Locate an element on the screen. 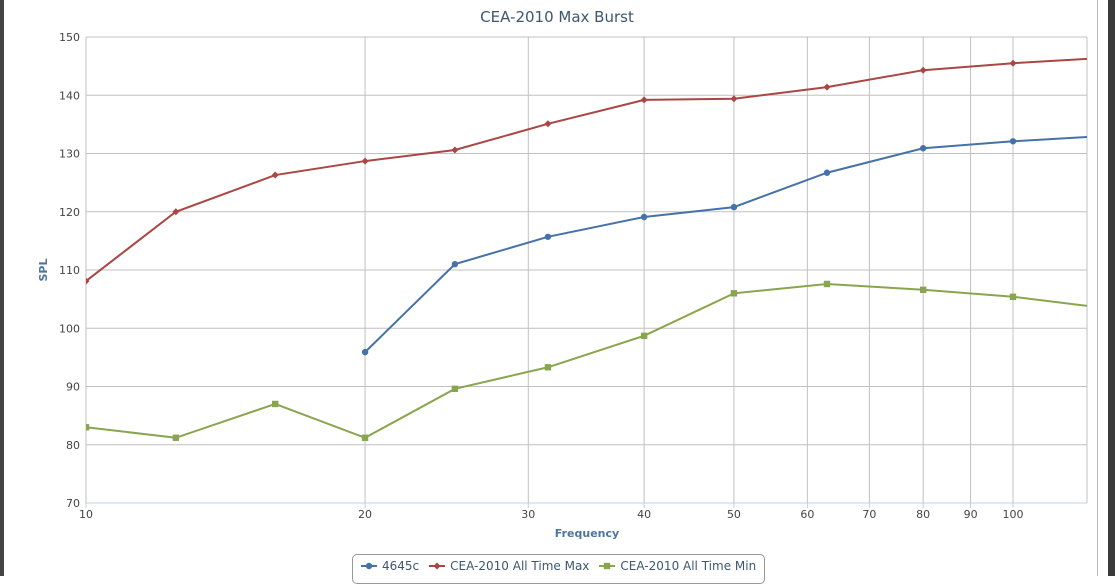 This screenshot has height=584, width=1115. legend-item: CEA-2010 All Time Min is located at coordinates (677, 566).